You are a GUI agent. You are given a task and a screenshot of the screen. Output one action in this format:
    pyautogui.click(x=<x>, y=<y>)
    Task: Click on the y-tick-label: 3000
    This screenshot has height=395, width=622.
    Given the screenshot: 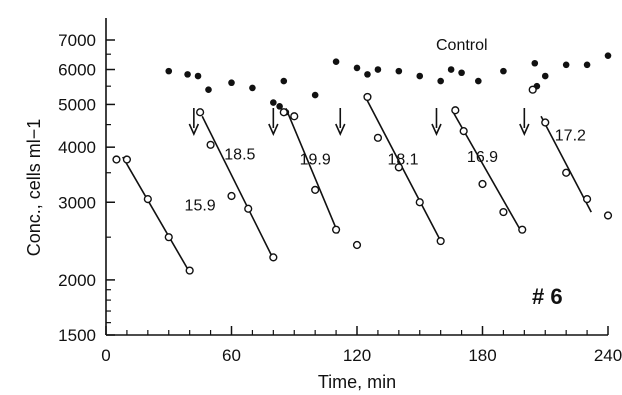 What is the action you would take?
    pyautogui.click(x=77, y=202)
    